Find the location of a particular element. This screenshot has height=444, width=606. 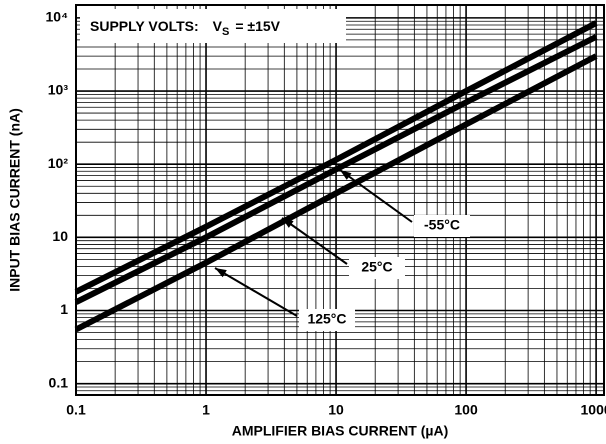

y-tick-label: 10³ is located at coordinates (58, 90).